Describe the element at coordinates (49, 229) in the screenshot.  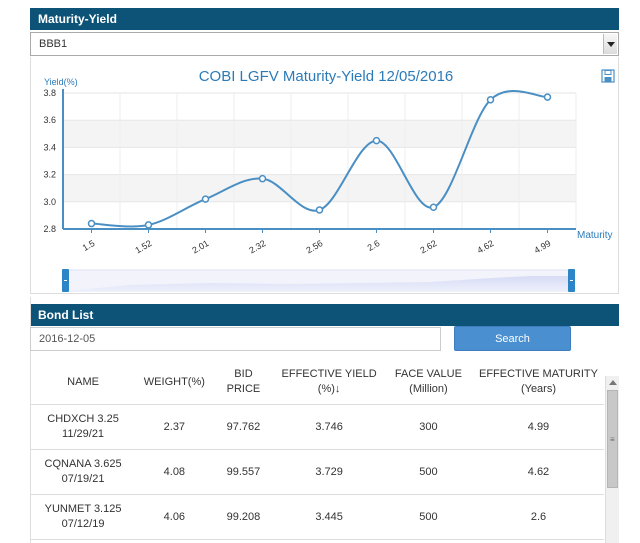
I see `y-tick-label: 2.8` at that location.